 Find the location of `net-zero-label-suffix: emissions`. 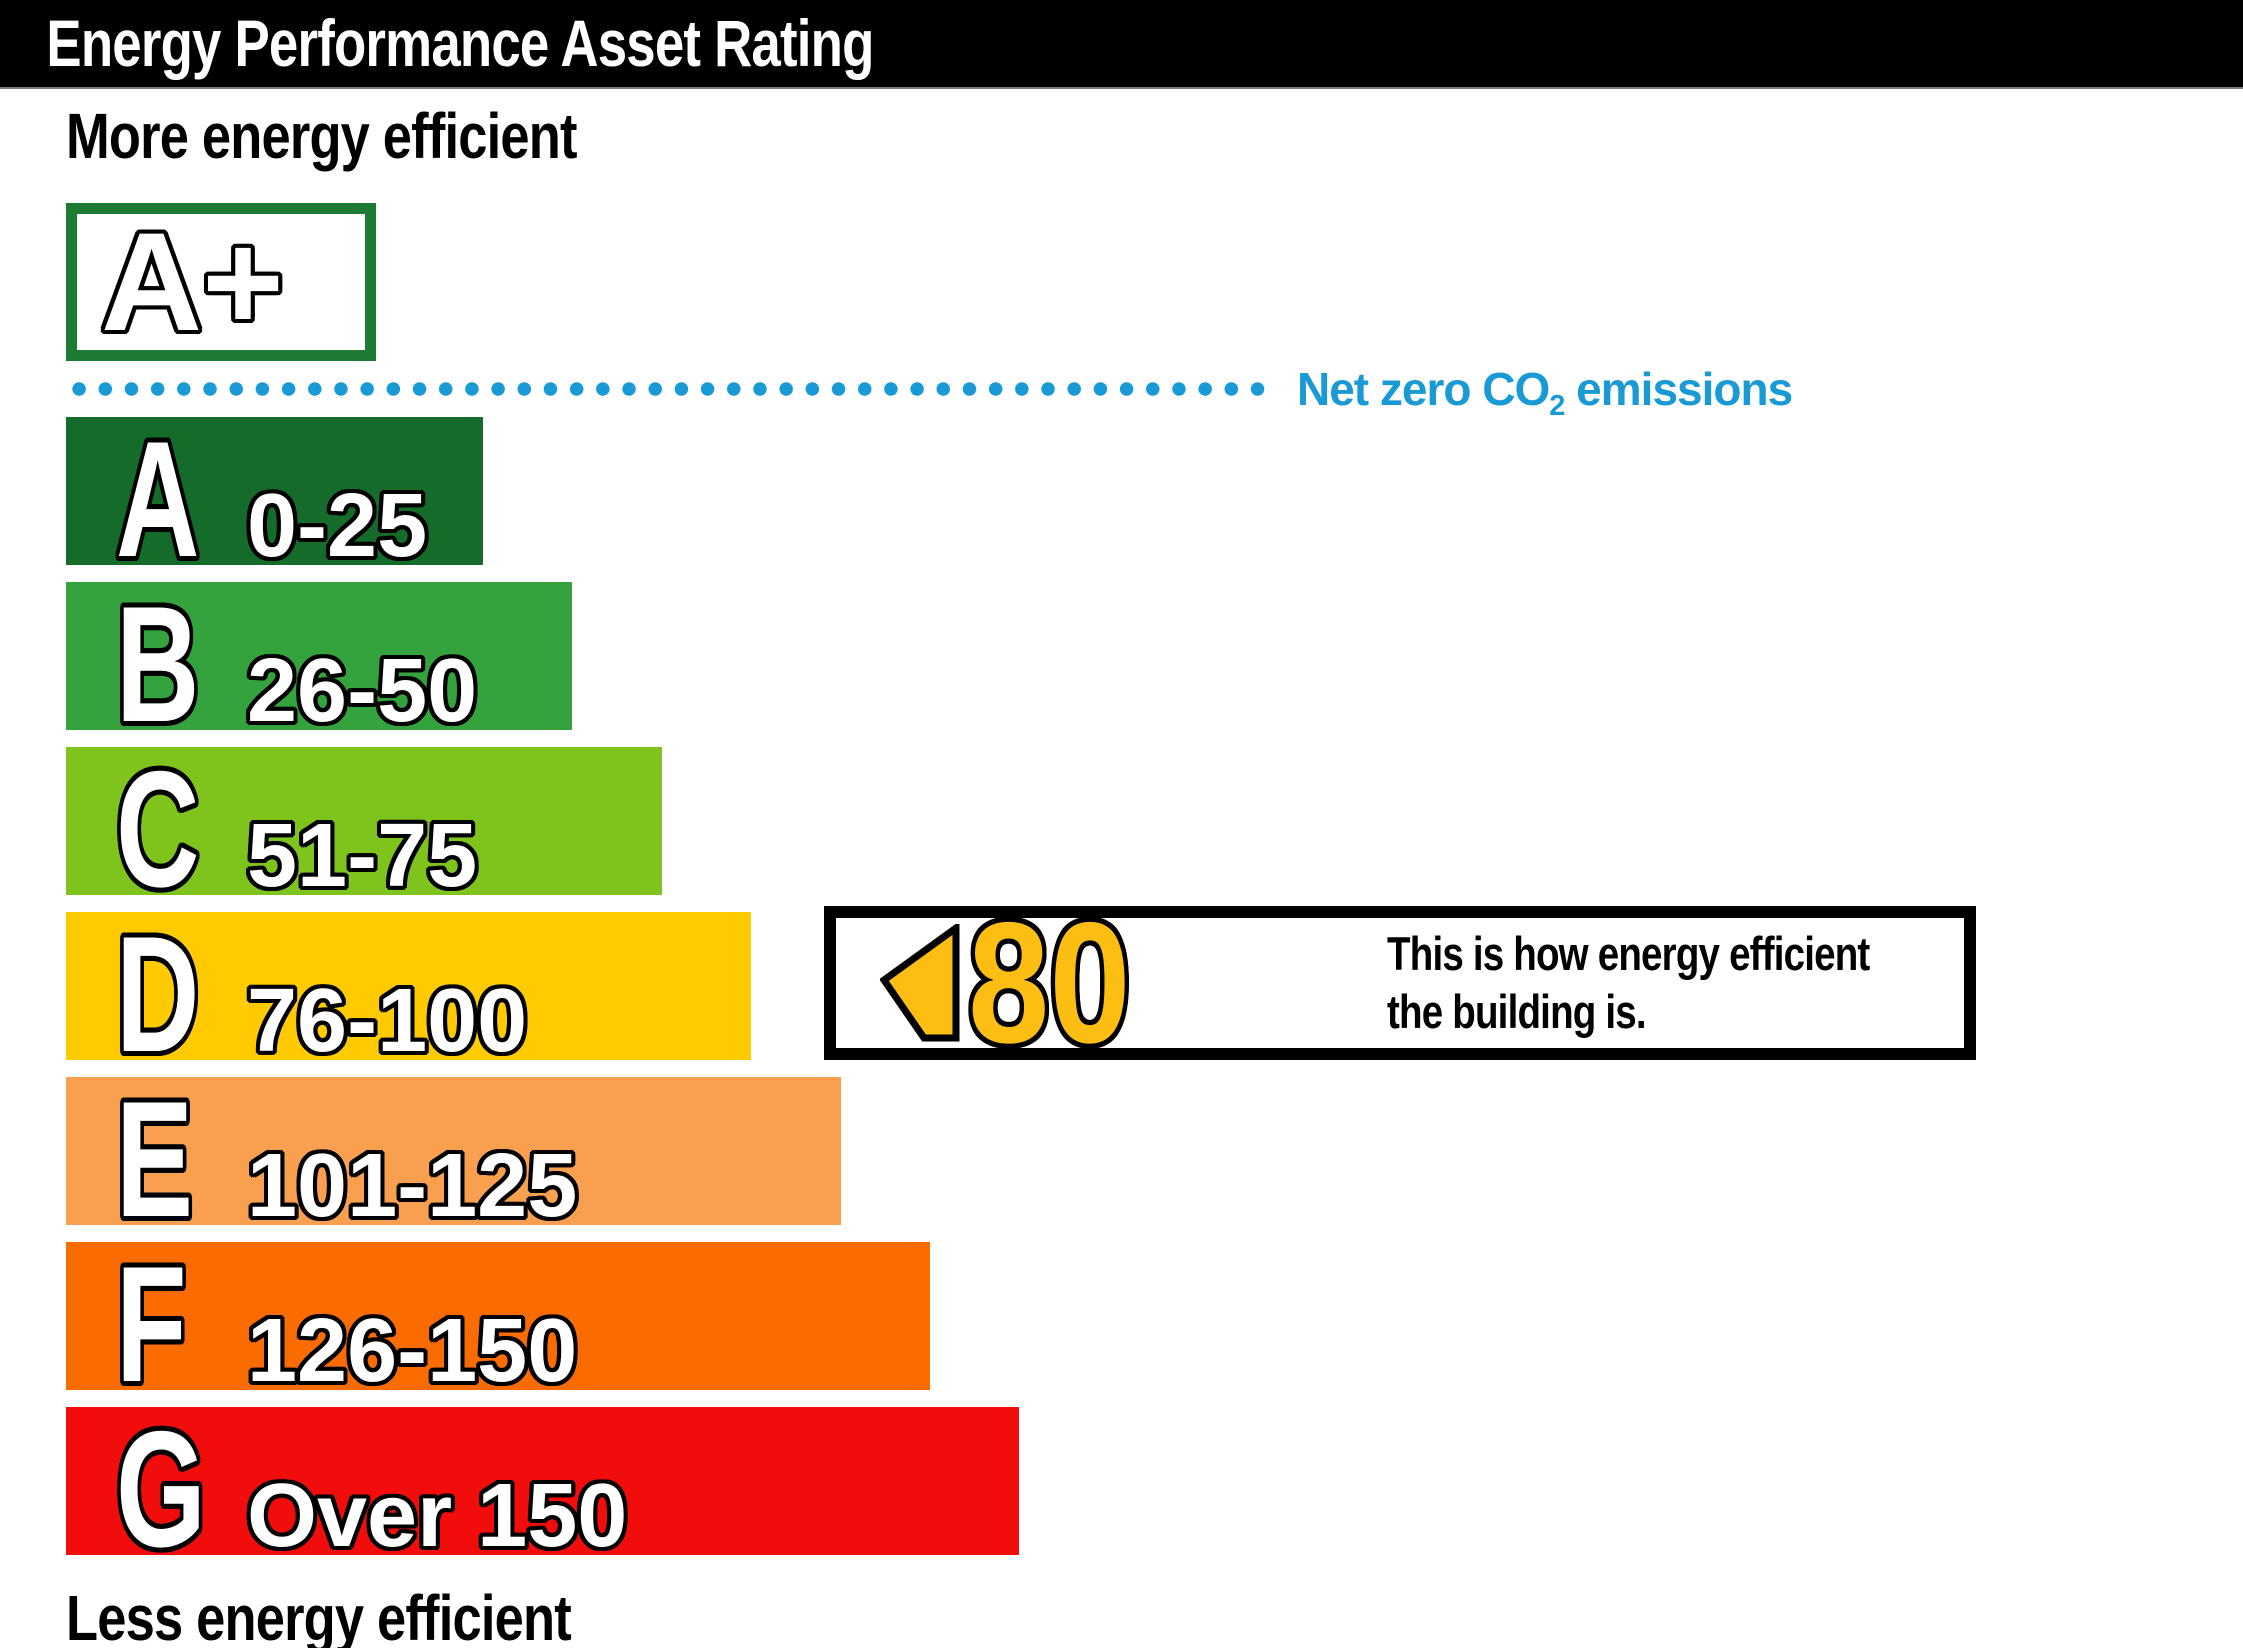

net-zero-label-suffix: emissions is located at coordinates (1678, 389).